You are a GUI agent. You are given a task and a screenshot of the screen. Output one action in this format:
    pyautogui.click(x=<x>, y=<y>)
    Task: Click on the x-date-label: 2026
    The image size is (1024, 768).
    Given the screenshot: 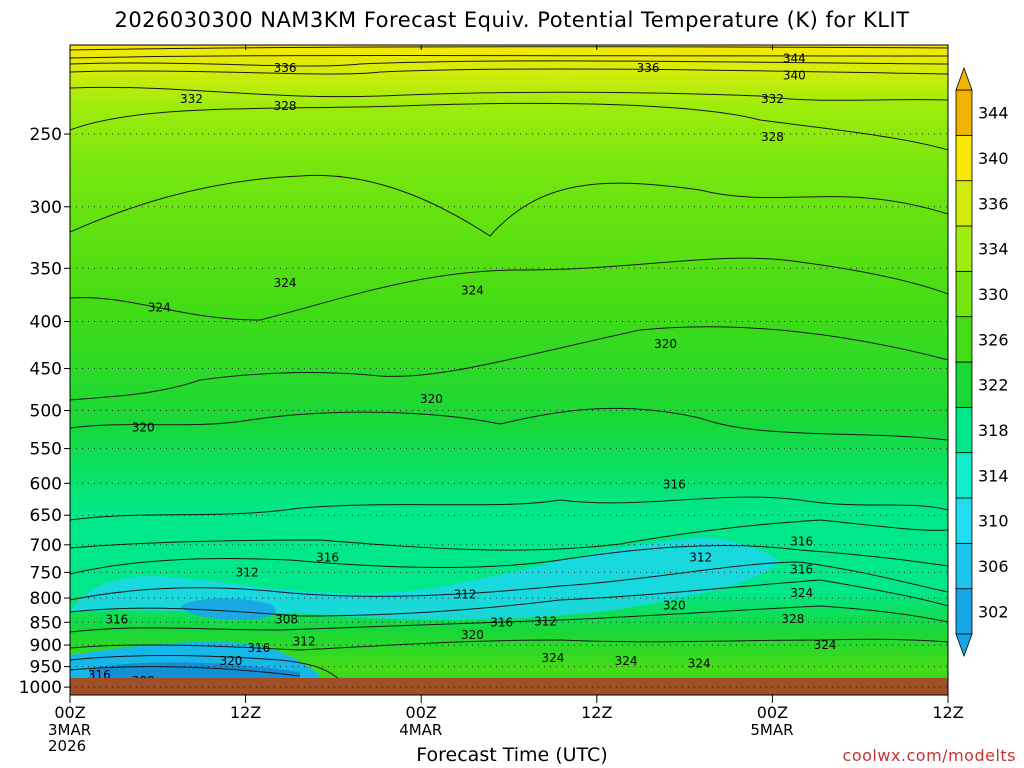 What is the action you would take?
    pyautogui.click(x=67, y=746)
    